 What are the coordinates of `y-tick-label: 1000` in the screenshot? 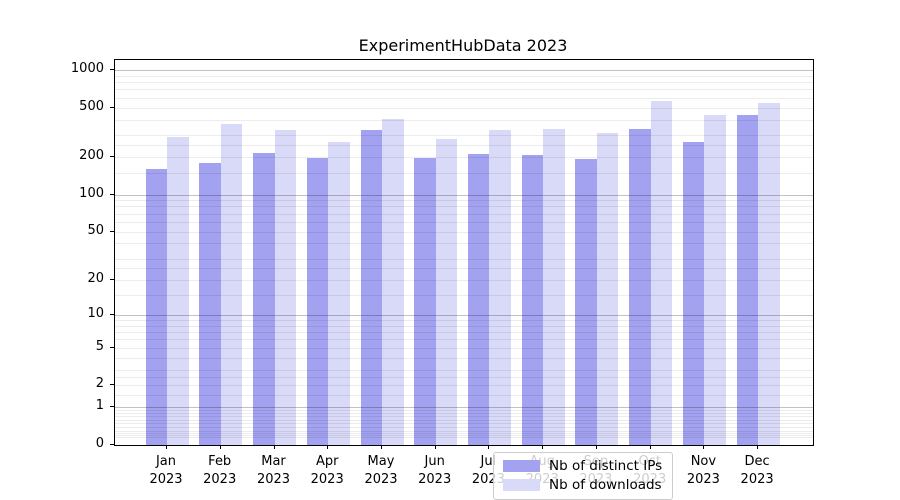 It's located at (87, 68).